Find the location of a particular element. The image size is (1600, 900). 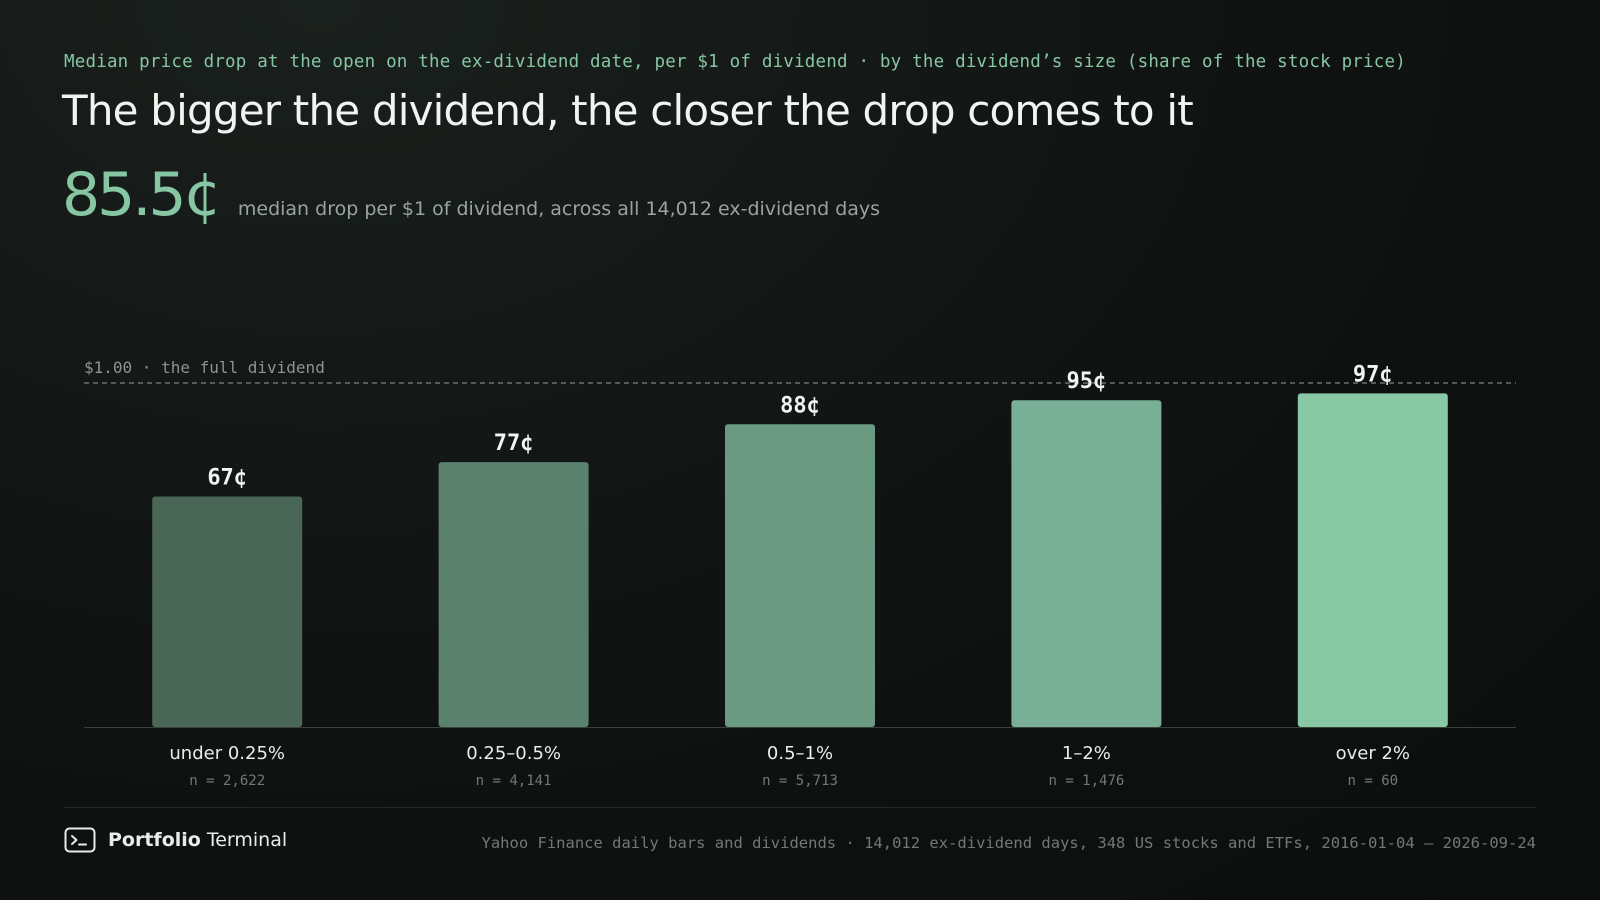

category-label: 0.25–0.5% is located at coordinates (513, 753).